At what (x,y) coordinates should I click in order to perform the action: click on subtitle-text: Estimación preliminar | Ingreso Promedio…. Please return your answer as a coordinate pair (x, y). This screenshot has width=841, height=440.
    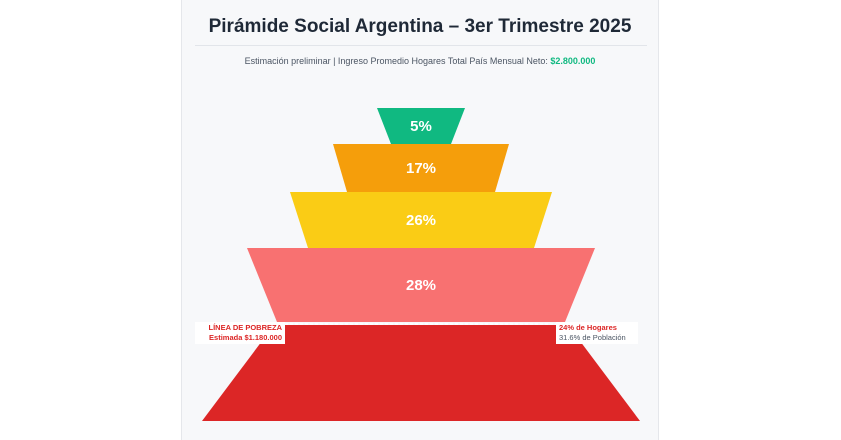
    Looking at the image, I should click on (397, 61).